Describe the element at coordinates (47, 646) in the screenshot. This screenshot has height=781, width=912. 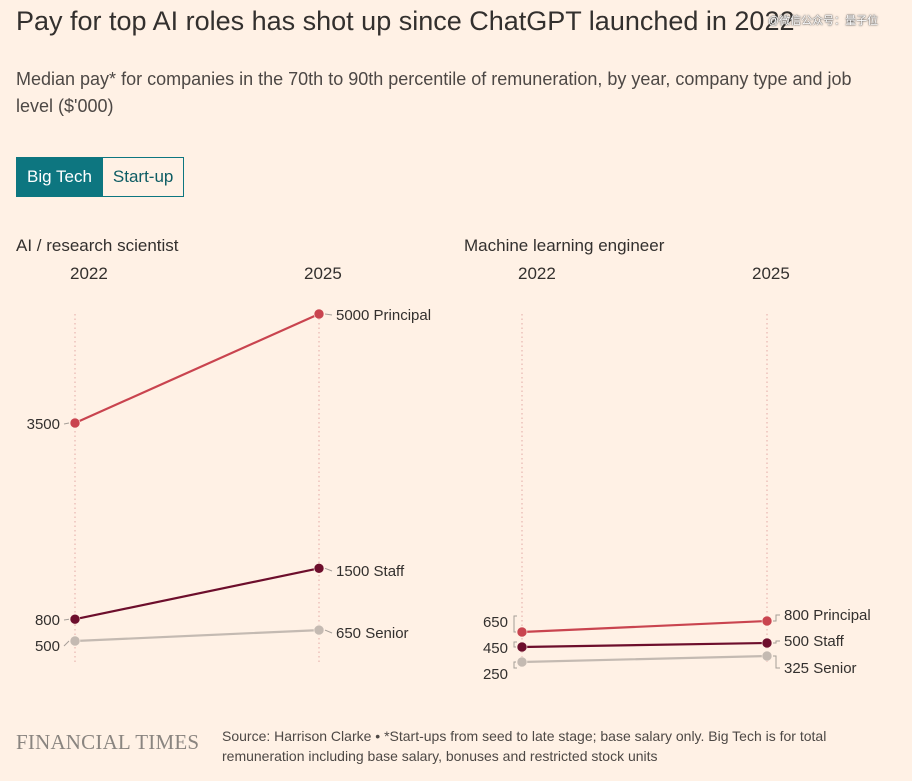
I see `panel1-label-left-senior: 500` at that location.